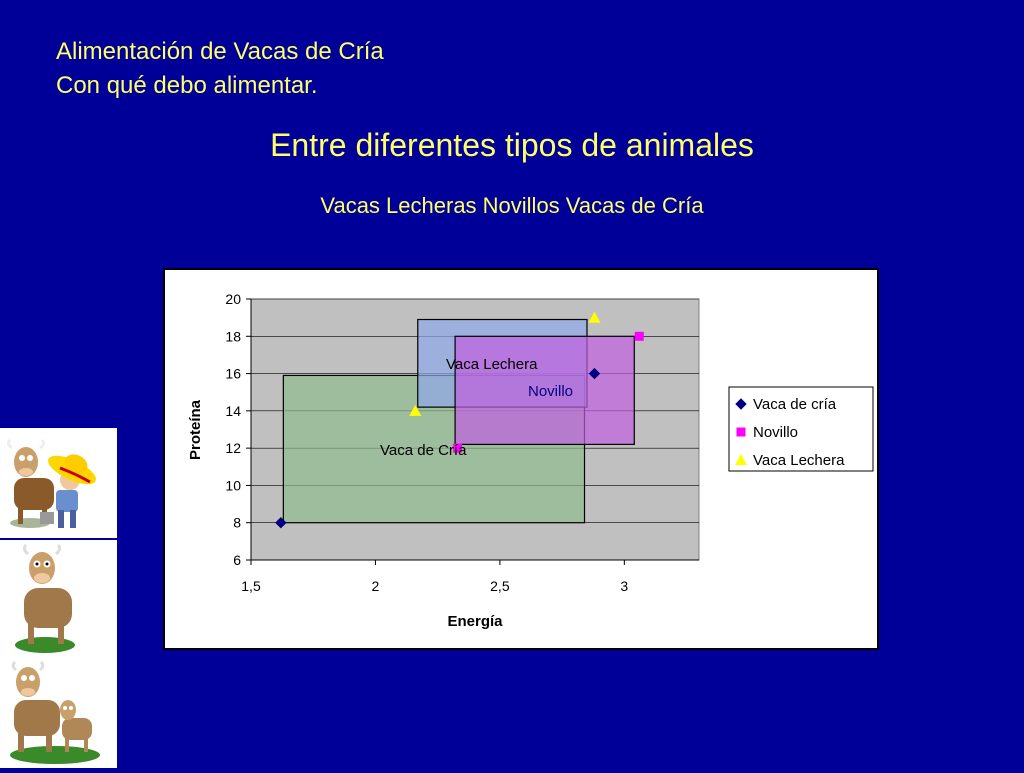 The height and width of the screenshot is (773, 1024). Describe the element at coordinates (237, 523) in the screenshot. I see `y-tick-label: 8` at that location.